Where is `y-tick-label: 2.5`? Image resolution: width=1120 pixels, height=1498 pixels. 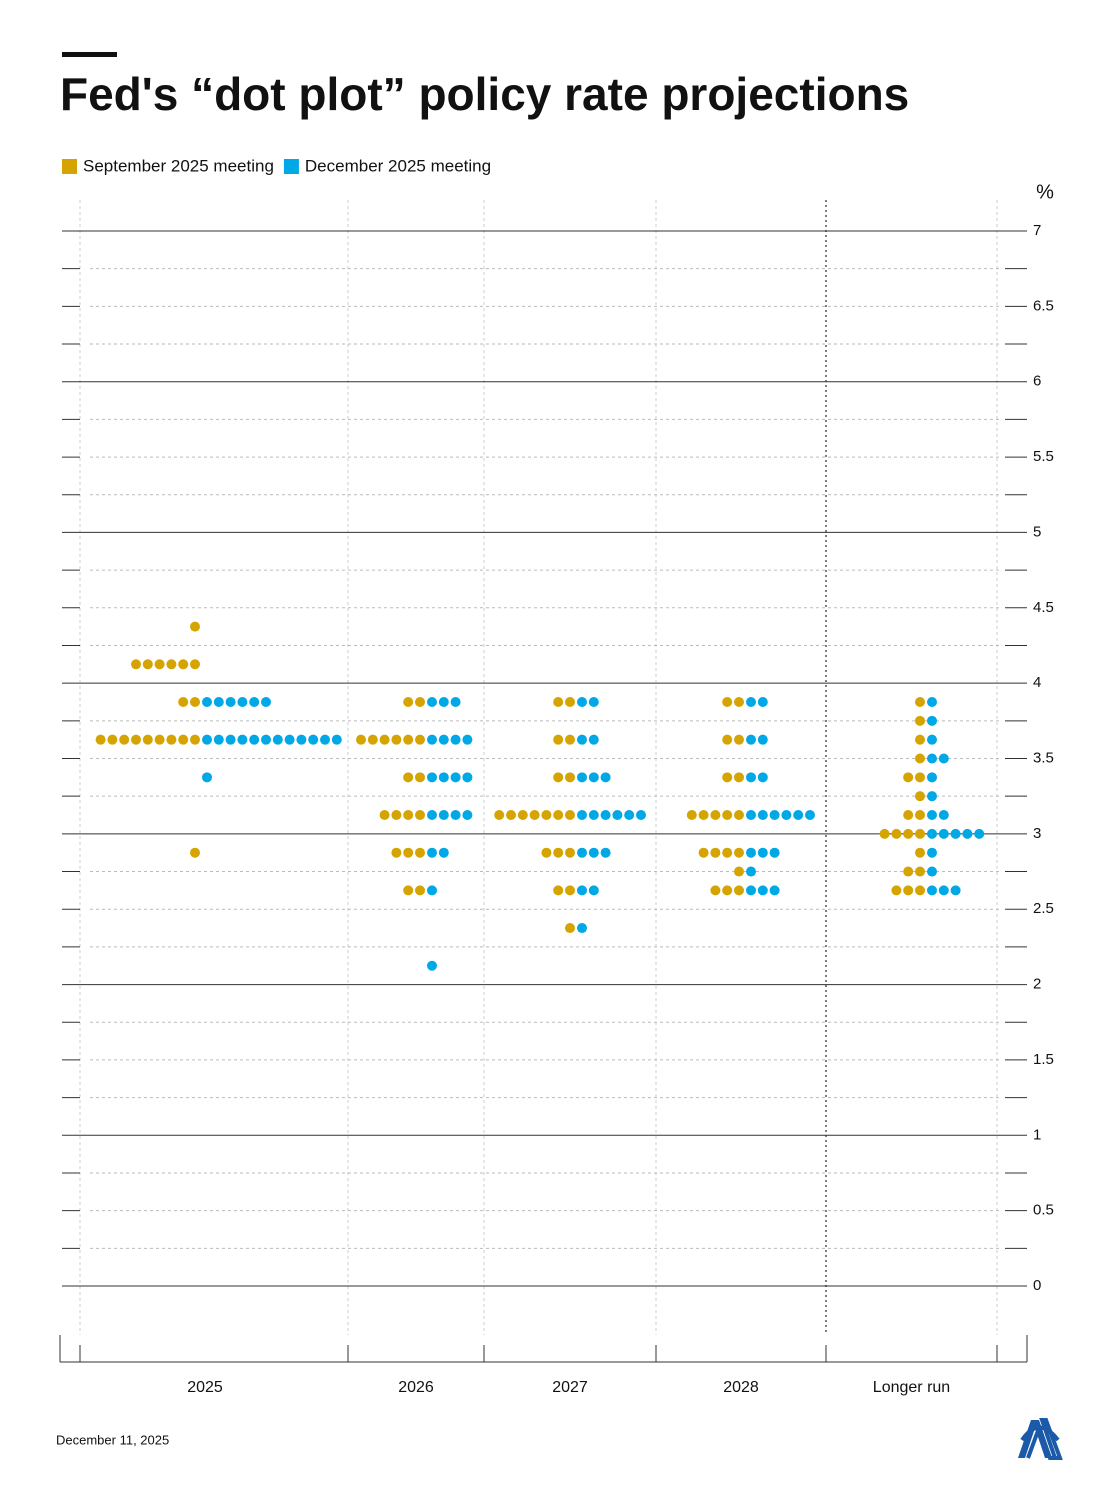 y-tick-label: 2.5 is located at coordinates (1043, 908).